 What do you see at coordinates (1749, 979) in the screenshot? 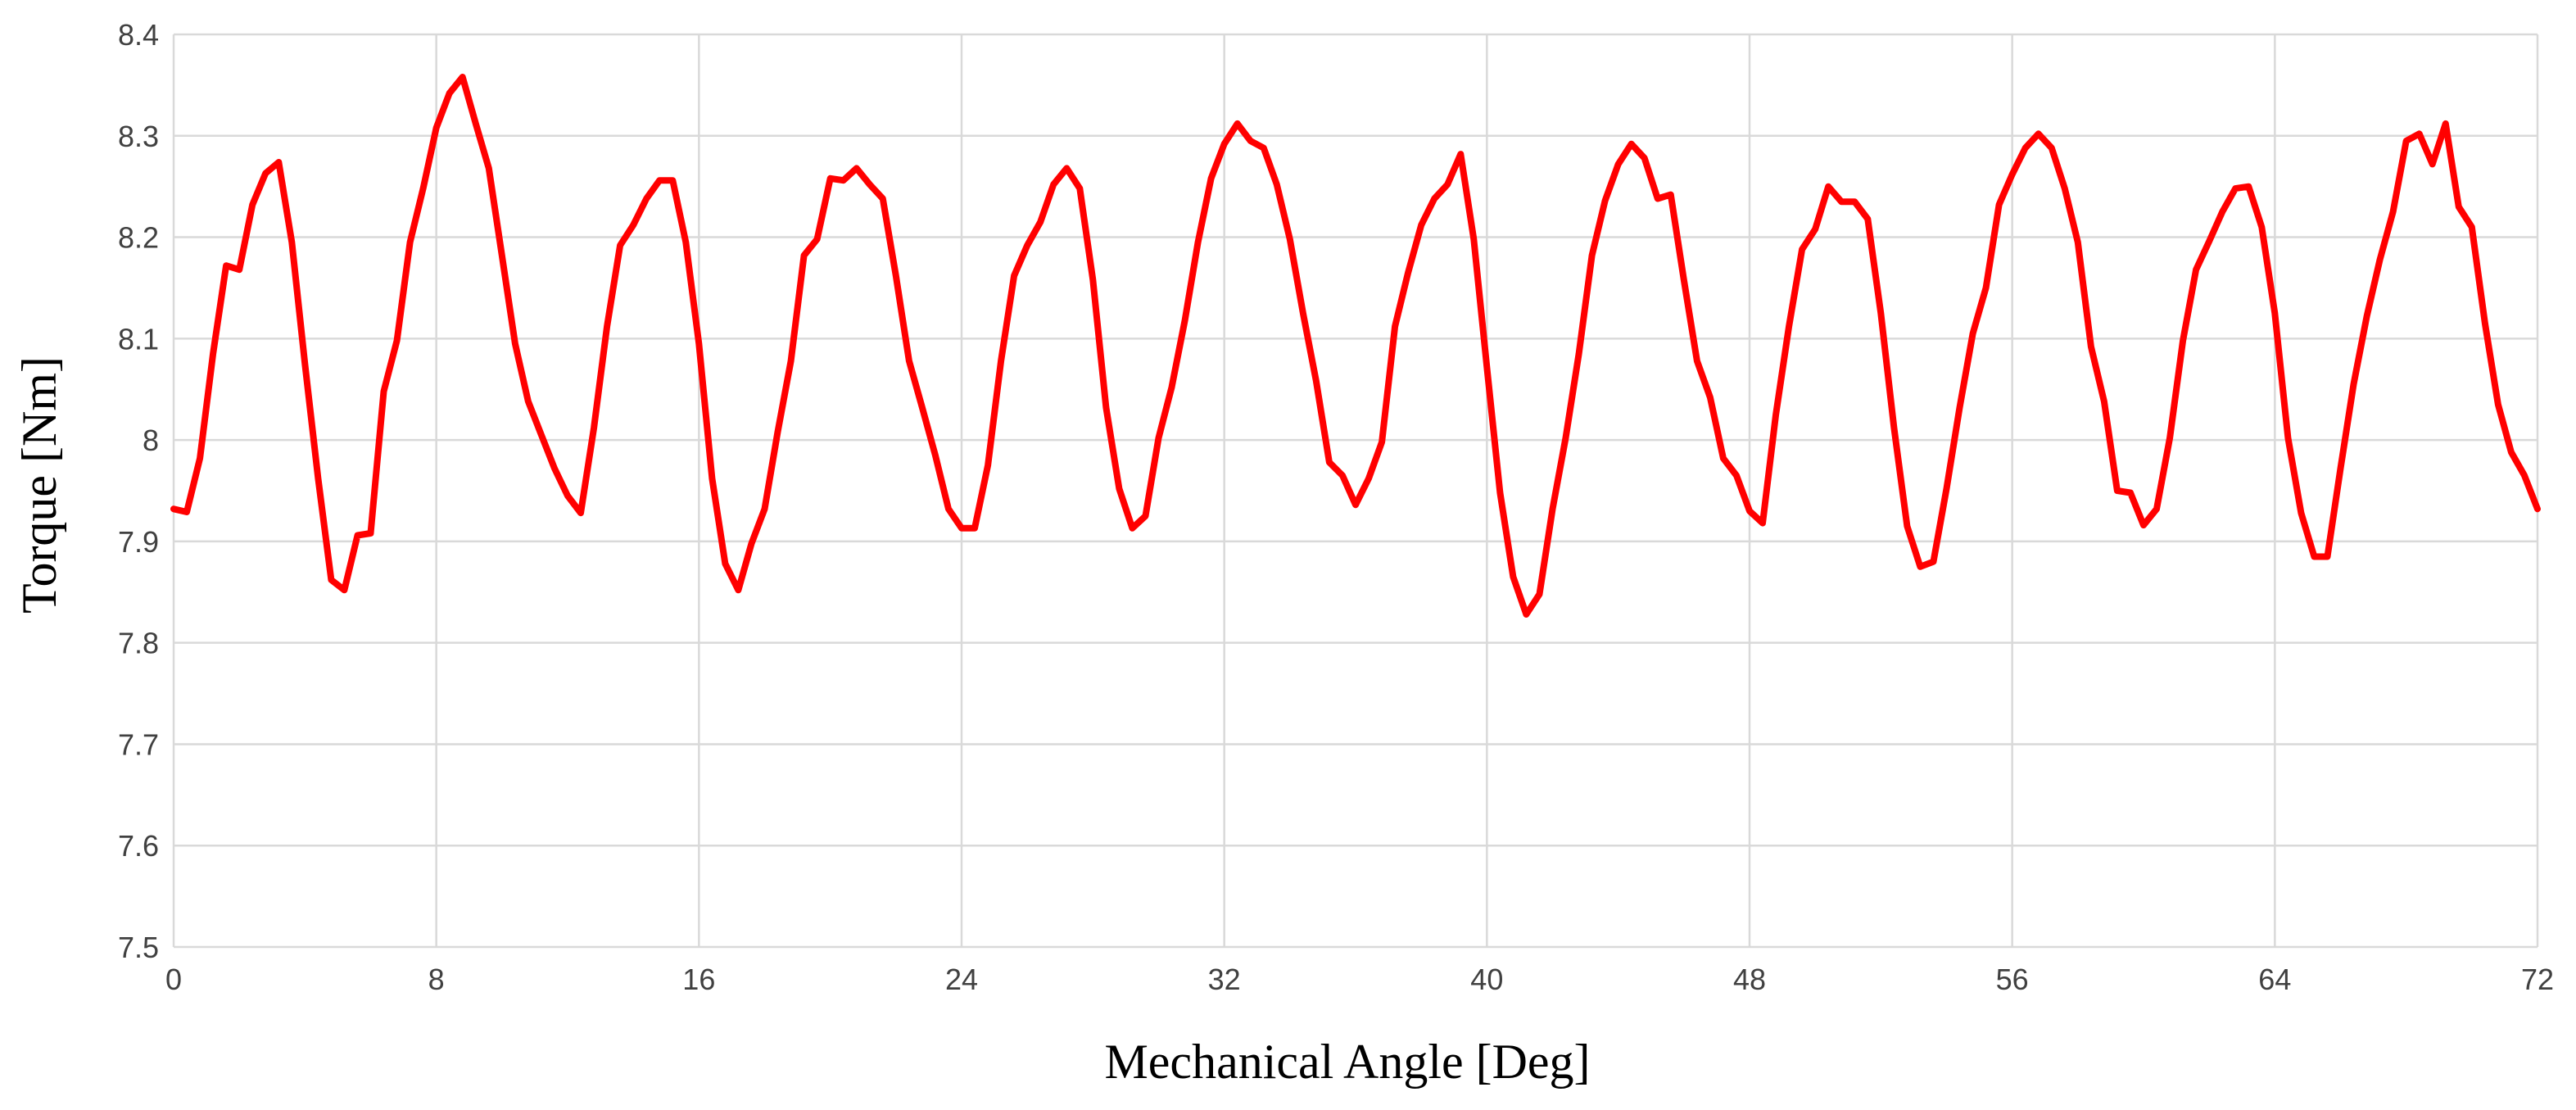
I see `x-tick-label: 48` at bounding box center [1749, 979].